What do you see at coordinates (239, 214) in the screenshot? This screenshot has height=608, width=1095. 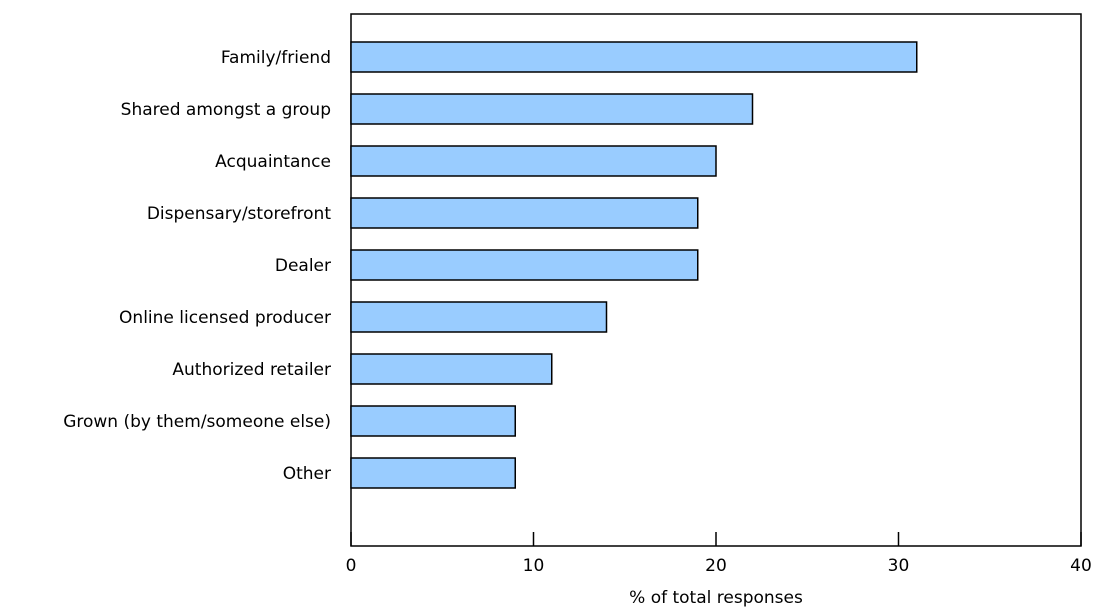 I see `category-label: Dispensary/storefront` at bounding box center [239, 214].